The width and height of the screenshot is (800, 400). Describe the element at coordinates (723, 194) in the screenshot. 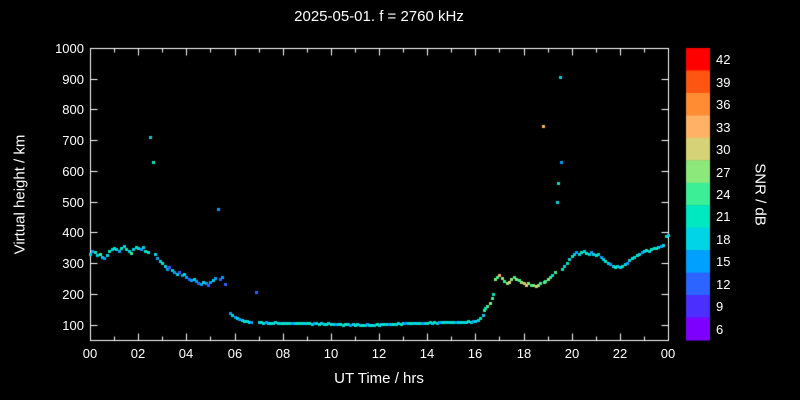

I see `colorbar-tick-label: 24` at that location.